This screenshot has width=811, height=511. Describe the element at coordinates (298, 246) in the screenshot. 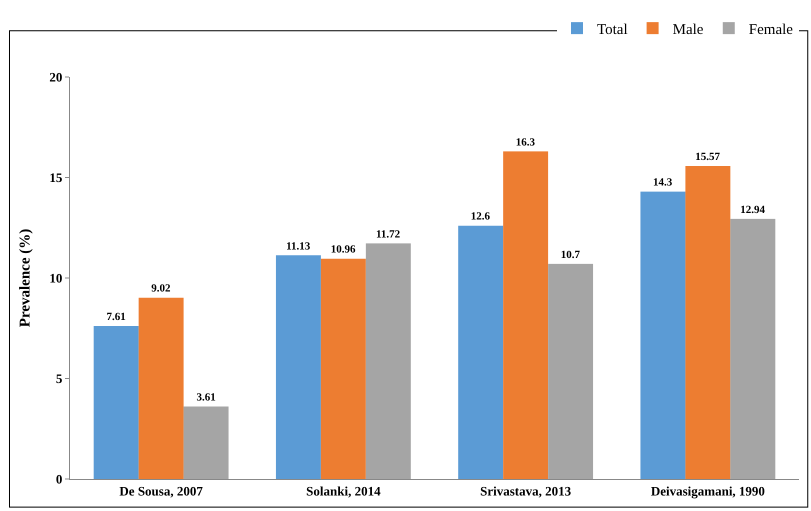

I see `data-label: 11.13` at that location.